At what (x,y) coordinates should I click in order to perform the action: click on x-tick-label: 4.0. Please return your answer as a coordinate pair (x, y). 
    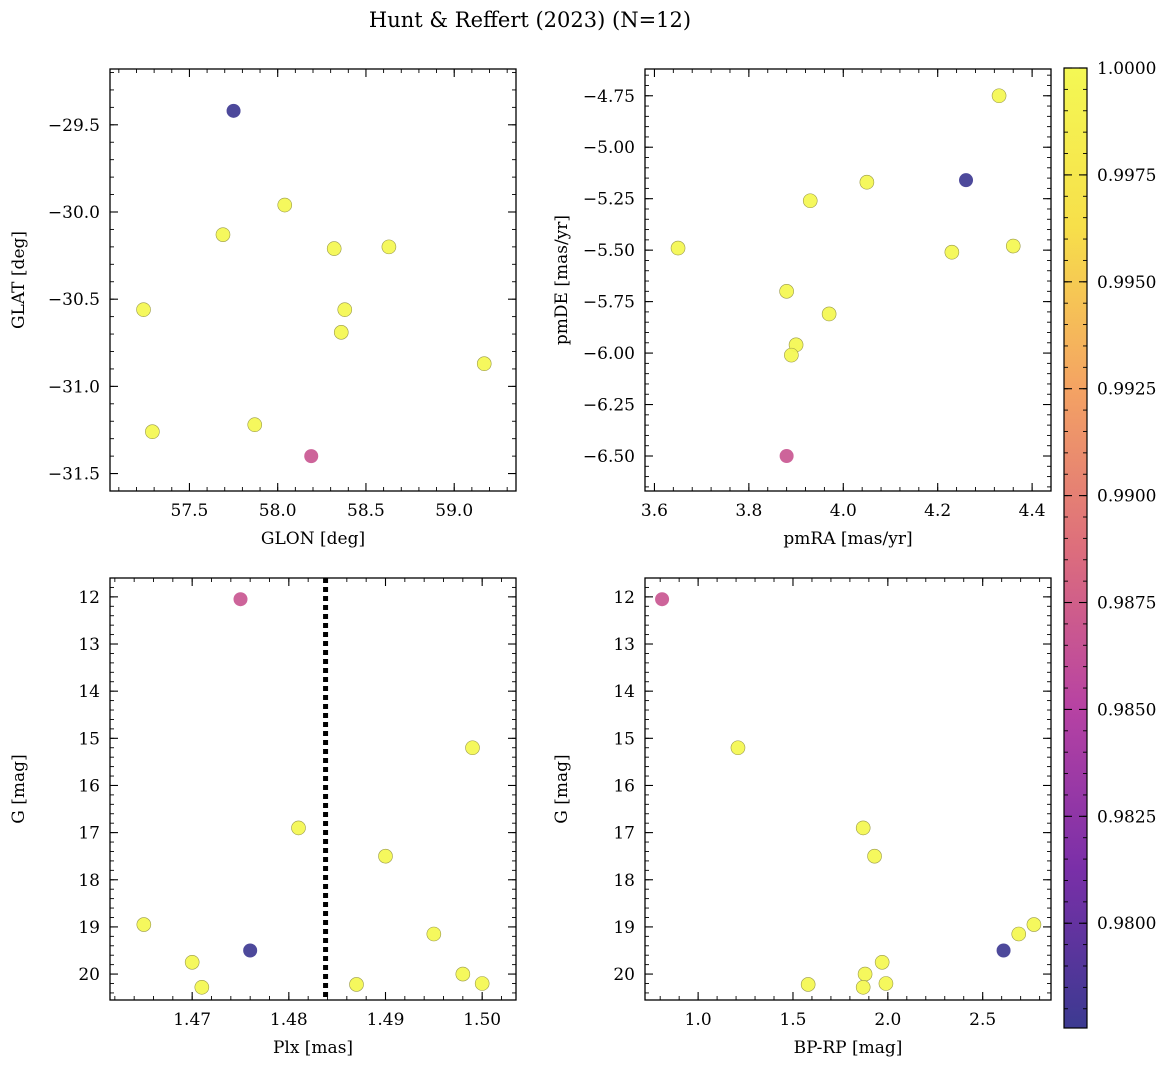
    Looking at the image, I should click on (843, 511).